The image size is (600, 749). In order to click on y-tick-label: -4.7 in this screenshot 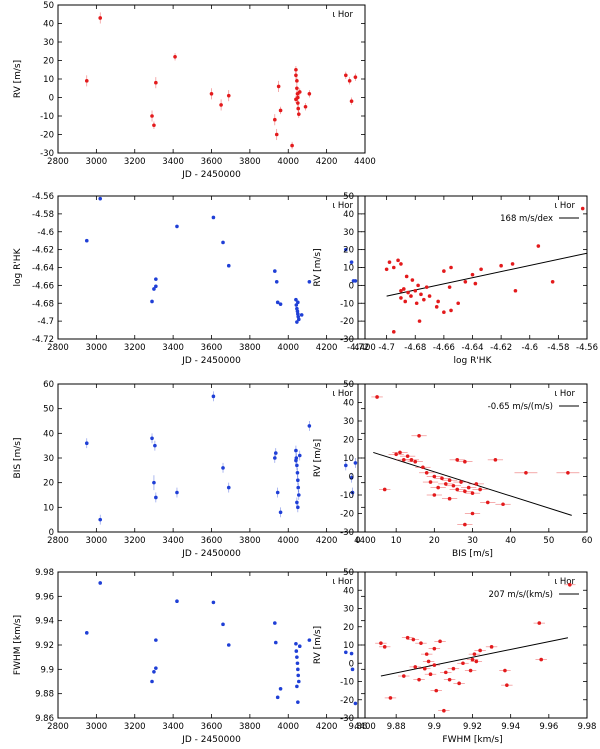, I will do `click(45, 322)`.